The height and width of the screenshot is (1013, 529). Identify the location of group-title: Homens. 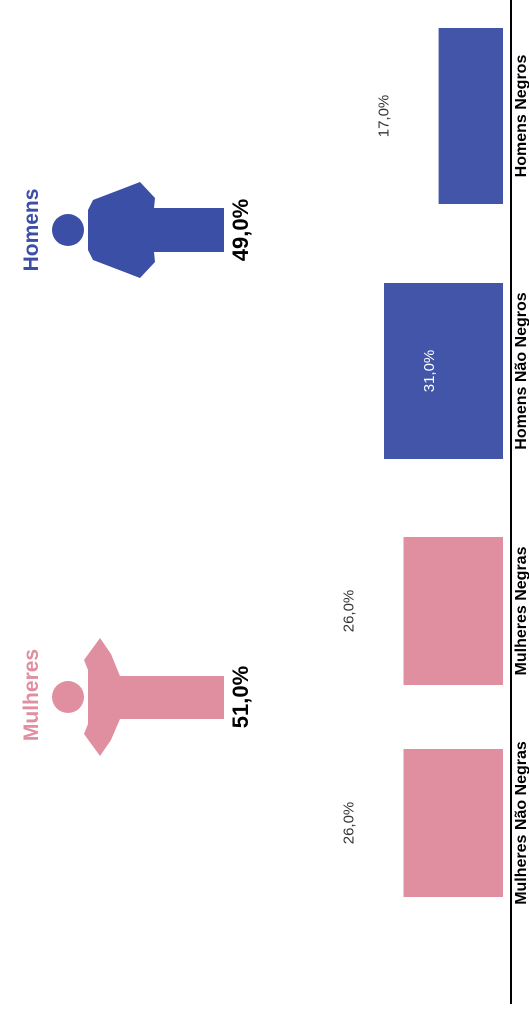
(31, 230).